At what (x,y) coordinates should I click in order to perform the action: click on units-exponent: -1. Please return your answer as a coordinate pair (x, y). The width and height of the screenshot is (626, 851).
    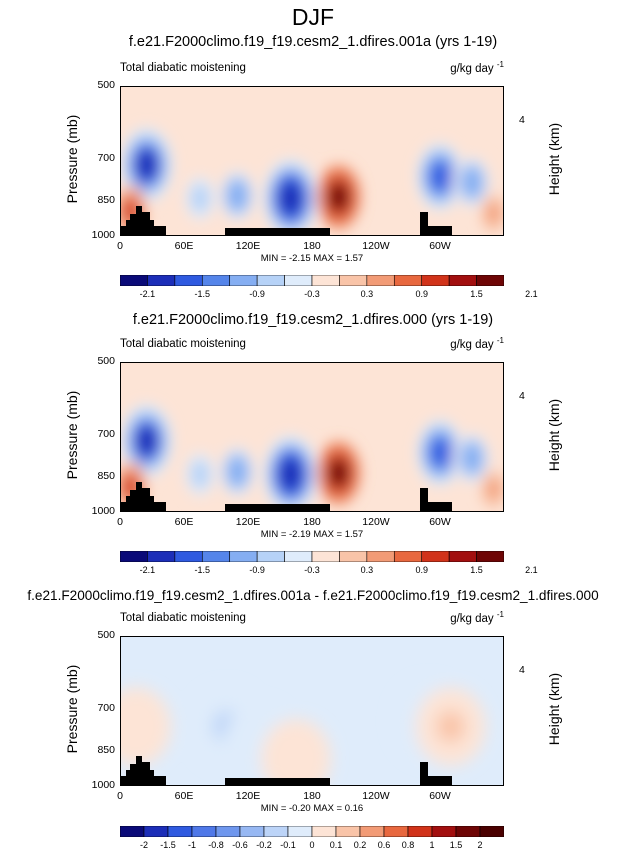
    Looking at the image, I should click on (500, 614).